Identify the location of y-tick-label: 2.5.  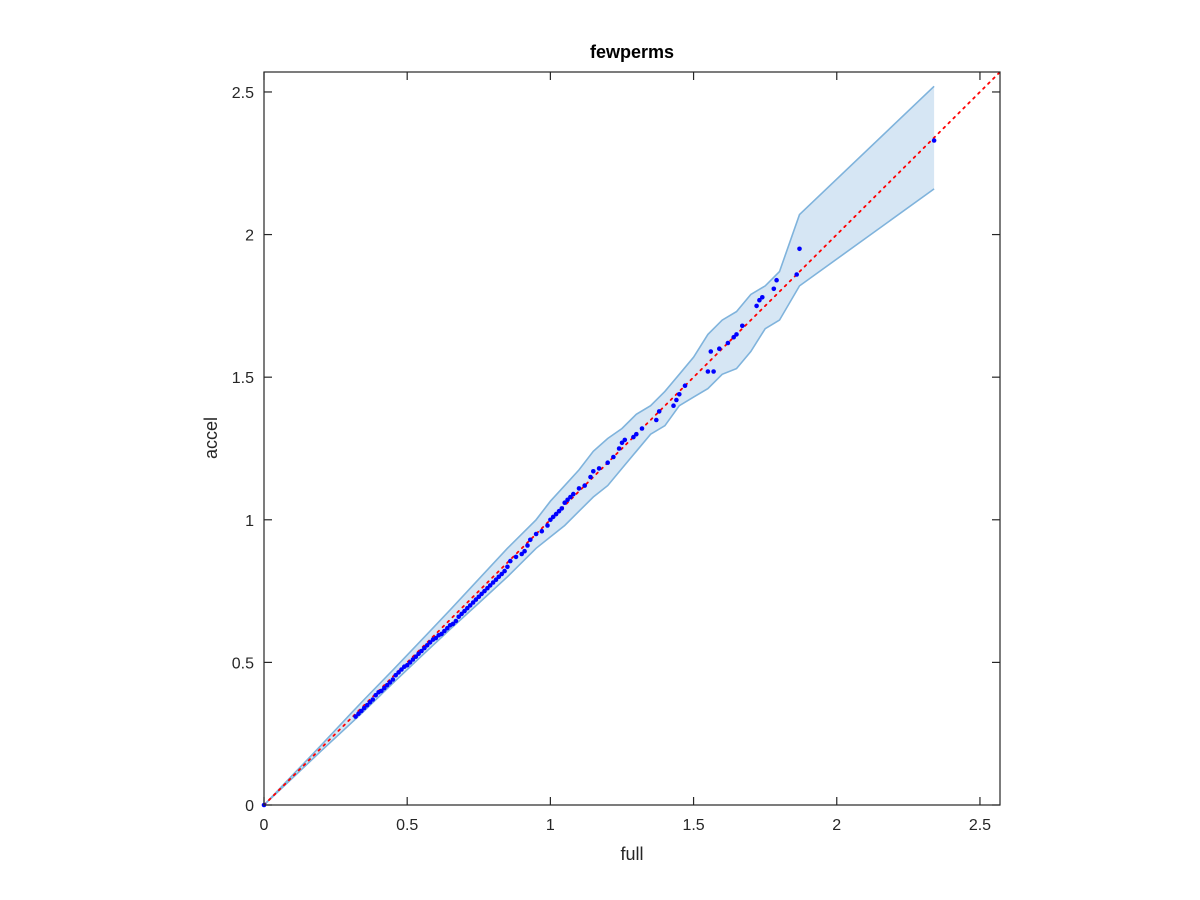
(243, 93).